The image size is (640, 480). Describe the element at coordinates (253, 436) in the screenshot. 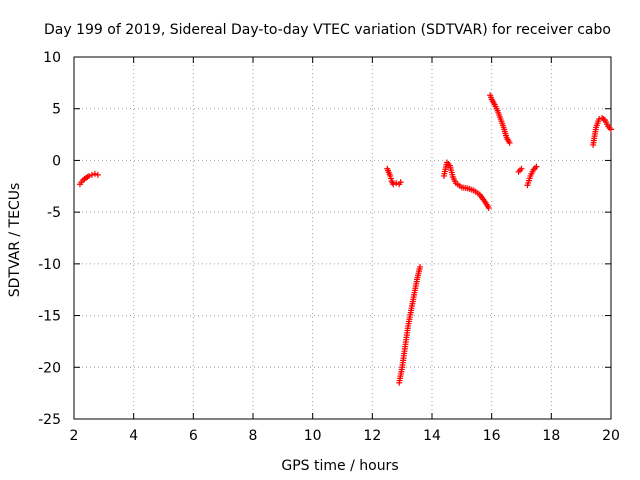

I see `x-tick-label: 8` at that location.